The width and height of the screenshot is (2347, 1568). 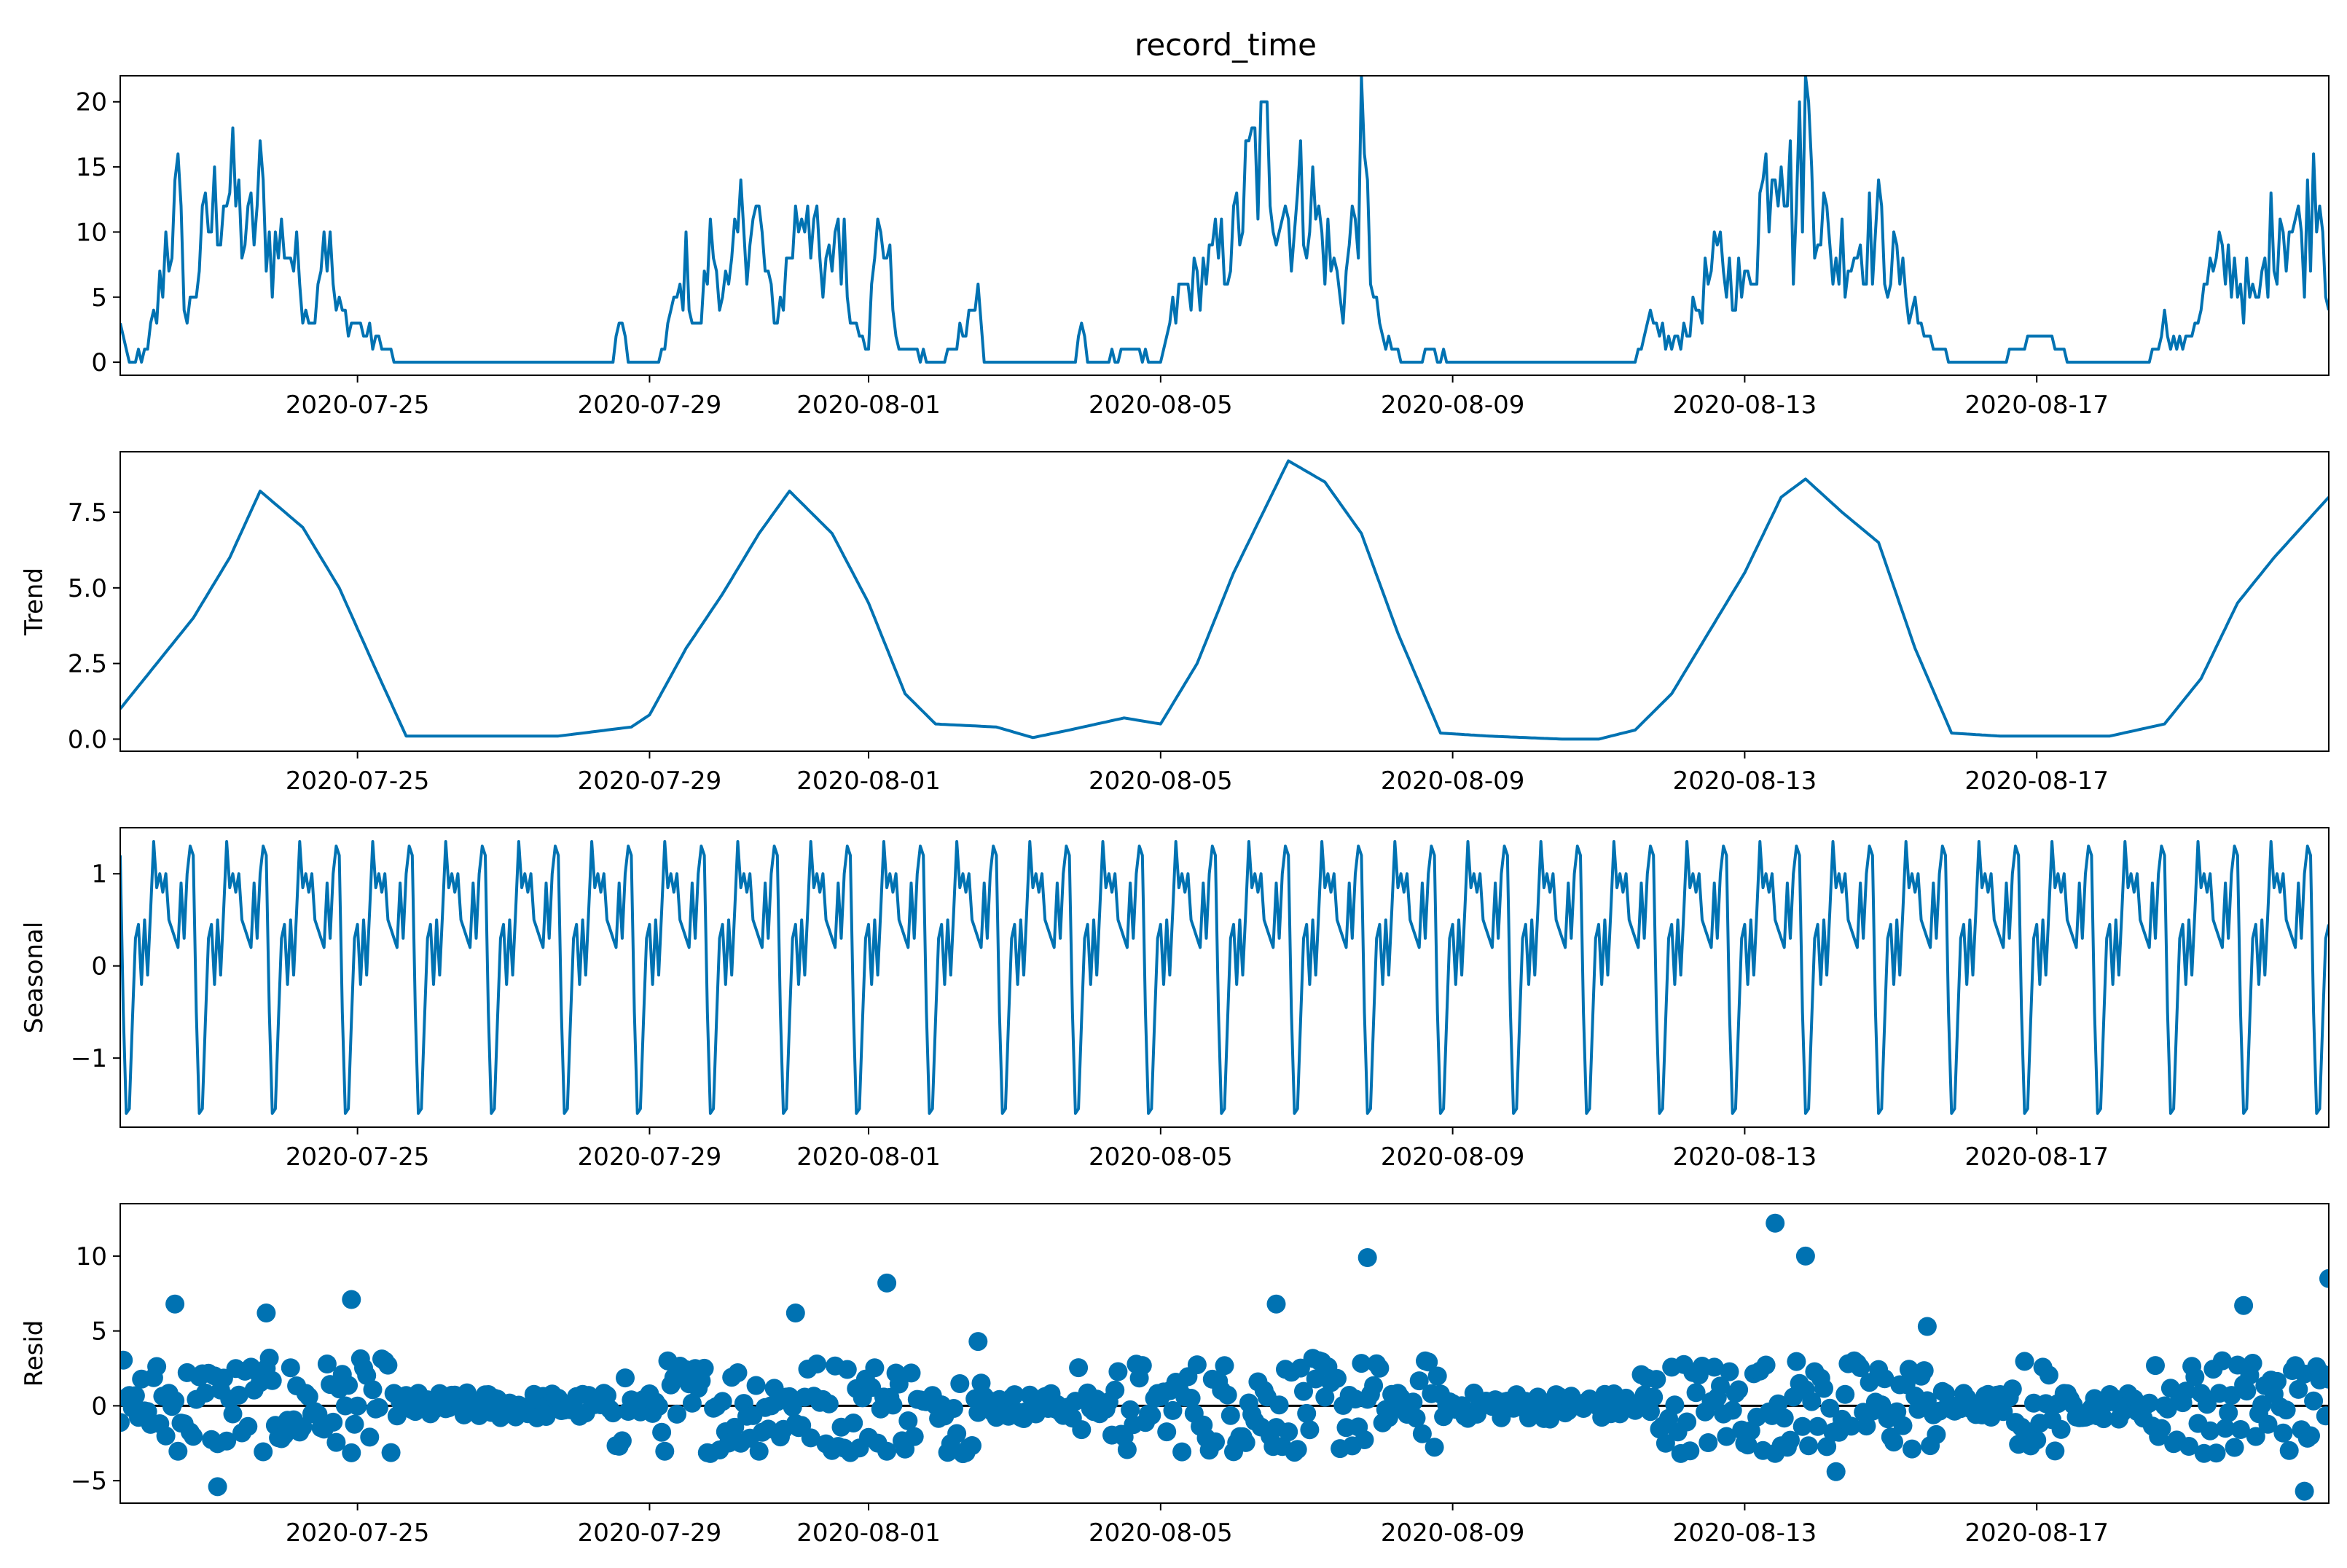 I want to click on ytick-label-trend: 5.0, so click(x=87, y=588).